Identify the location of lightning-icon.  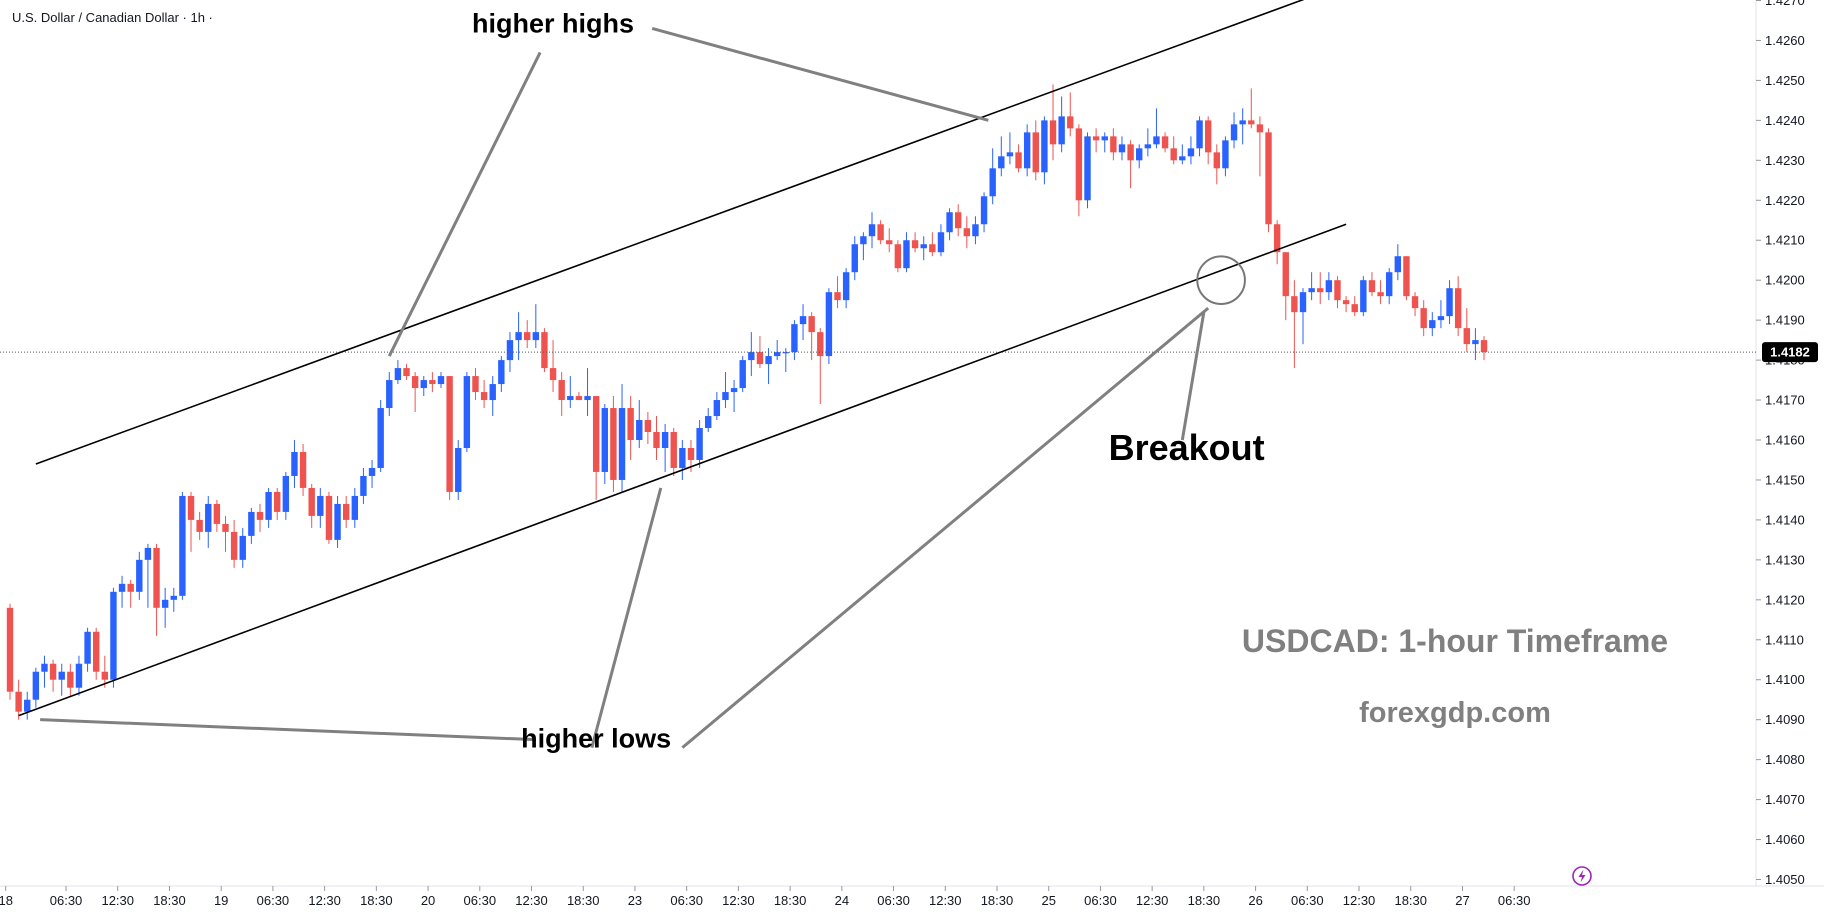
(1582, 876).